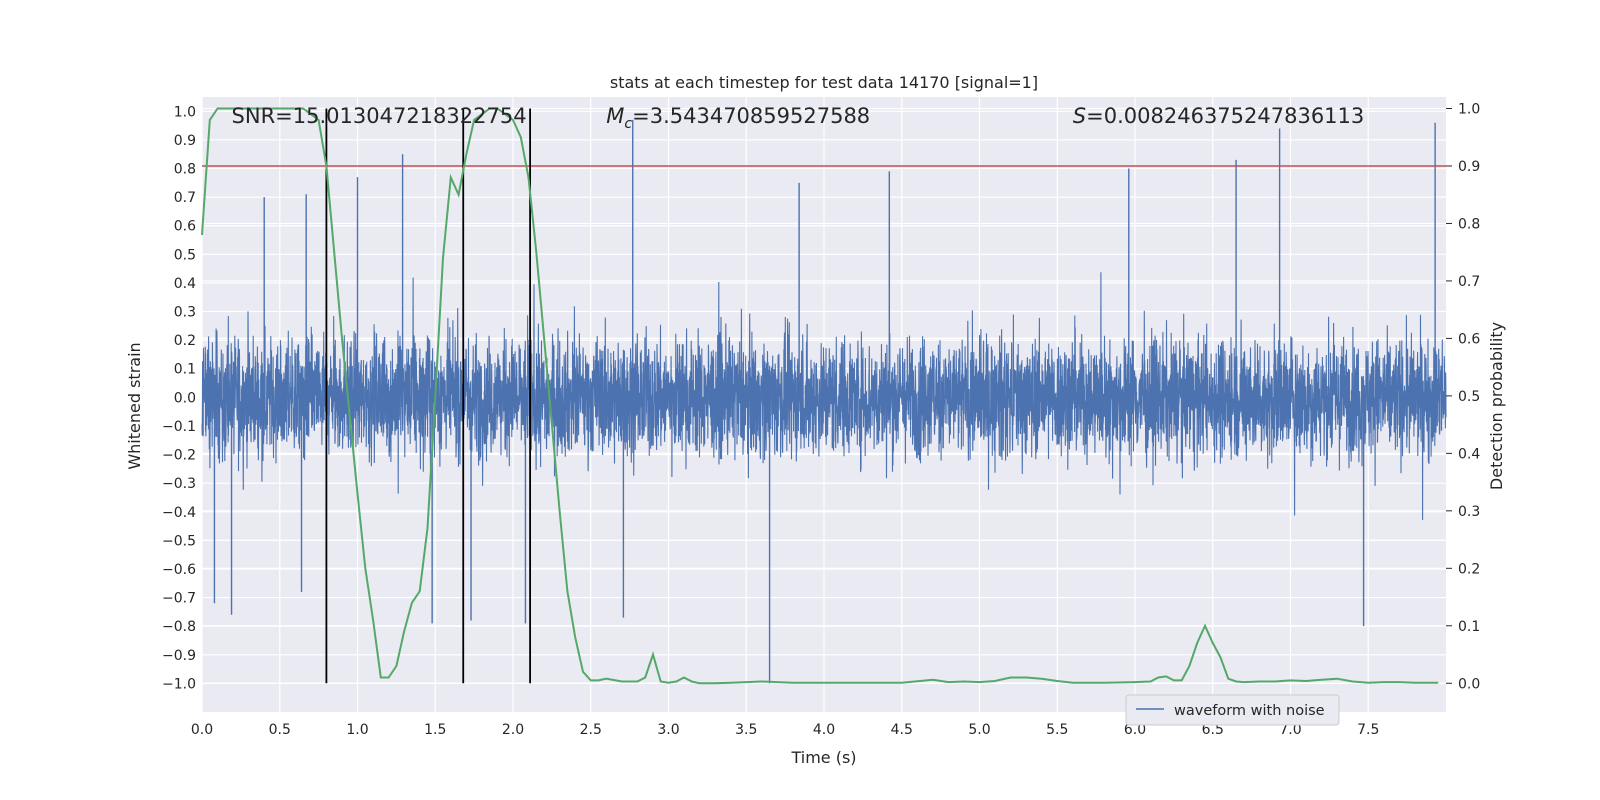  I want to click on x-tick-label: 7.0, so click(1290, 730).